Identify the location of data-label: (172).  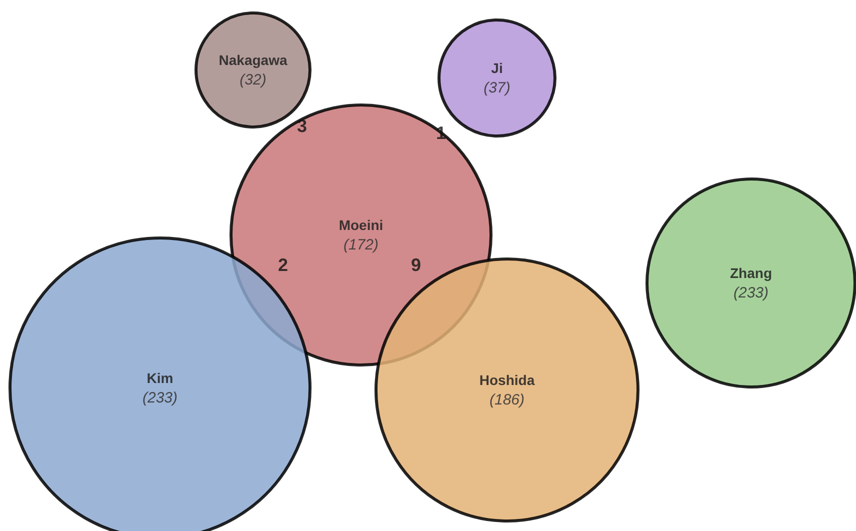
(361, 245).